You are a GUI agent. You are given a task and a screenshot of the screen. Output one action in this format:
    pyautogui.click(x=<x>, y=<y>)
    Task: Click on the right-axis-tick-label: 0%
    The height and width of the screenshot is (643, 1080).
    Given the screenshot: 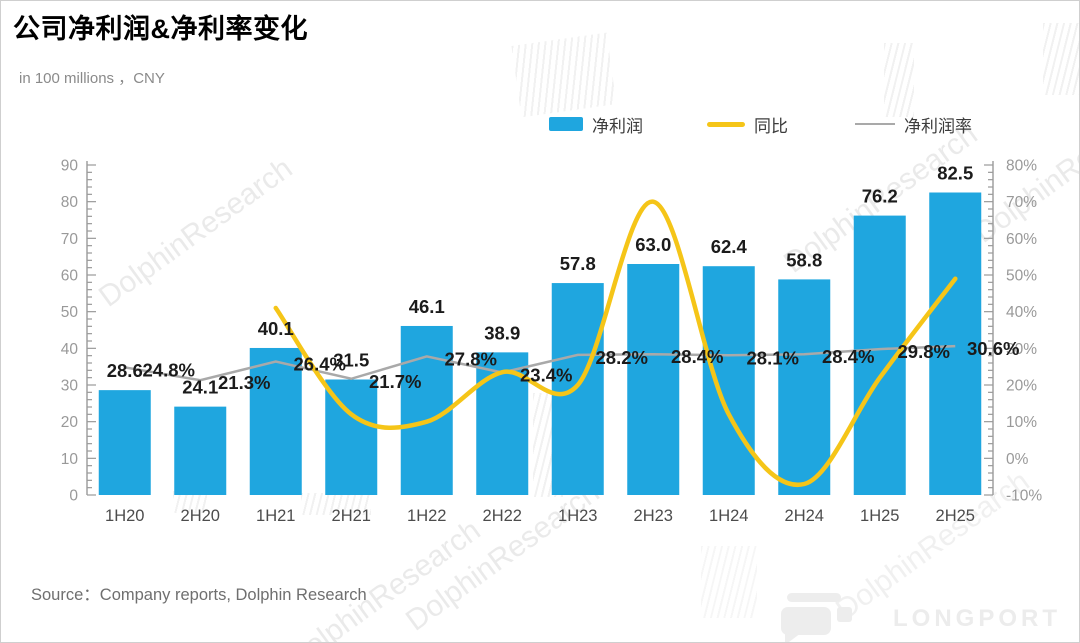 What is the action you would take?
    pyautogui.click(x=1017, y=459)
    